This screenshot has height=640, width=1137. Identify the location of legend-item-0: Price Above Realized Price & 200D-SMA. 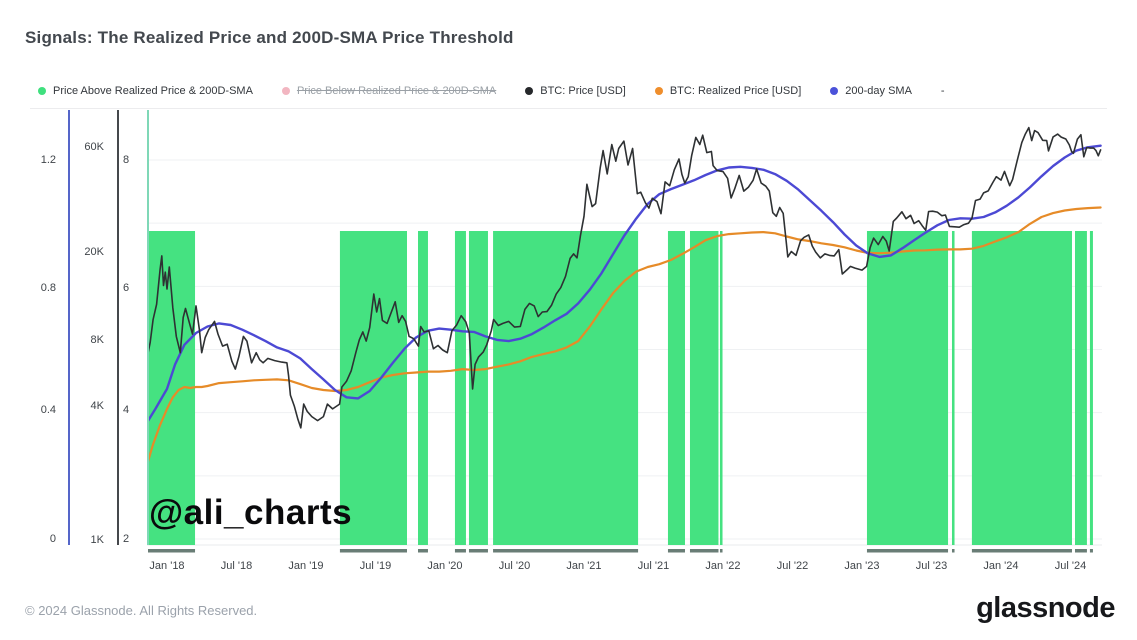
(145, 91).